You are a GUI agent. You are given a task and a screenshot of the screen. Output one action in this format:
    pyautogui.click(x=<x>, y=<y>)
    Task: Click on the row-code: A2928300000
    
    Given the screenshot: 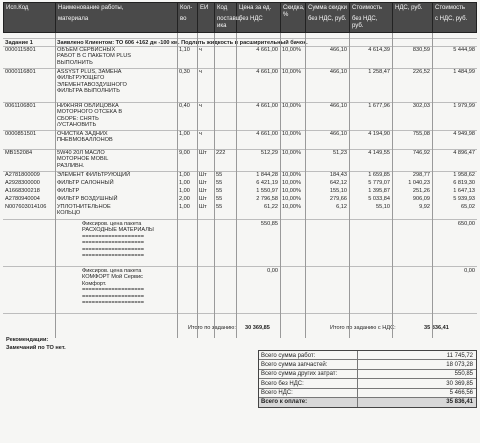 What is the action you would take?
    pyautogui.click(x=22, y=183)
    